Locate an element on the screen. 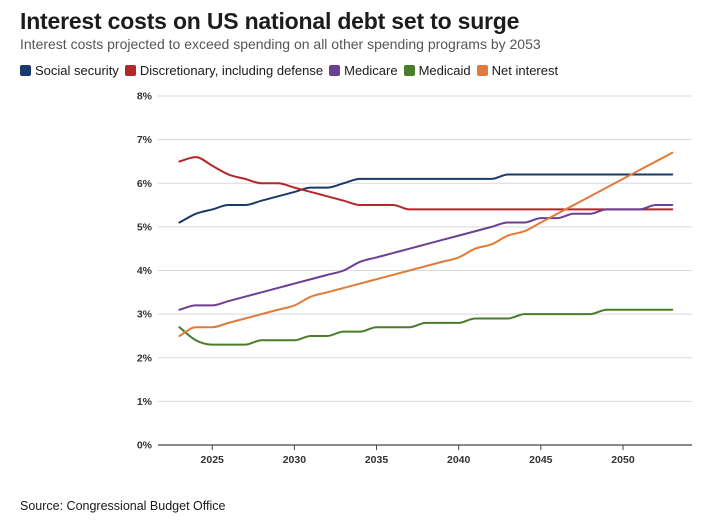 This screenshot has height=530, width=720. x-tick-label: 2025 is located at coordinates (213, 460).